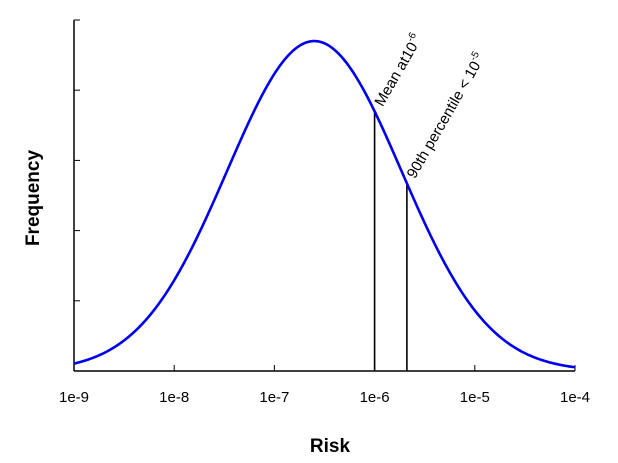  I want to click on x-axis-title: Risk, so click(330, 446).